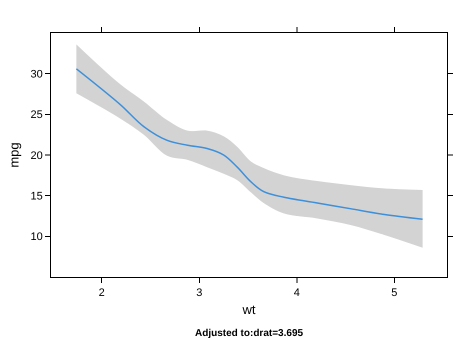  Describe the element at coordinates (36, 156) in the screenshot. I see `y-tick-label: 20` at that location.